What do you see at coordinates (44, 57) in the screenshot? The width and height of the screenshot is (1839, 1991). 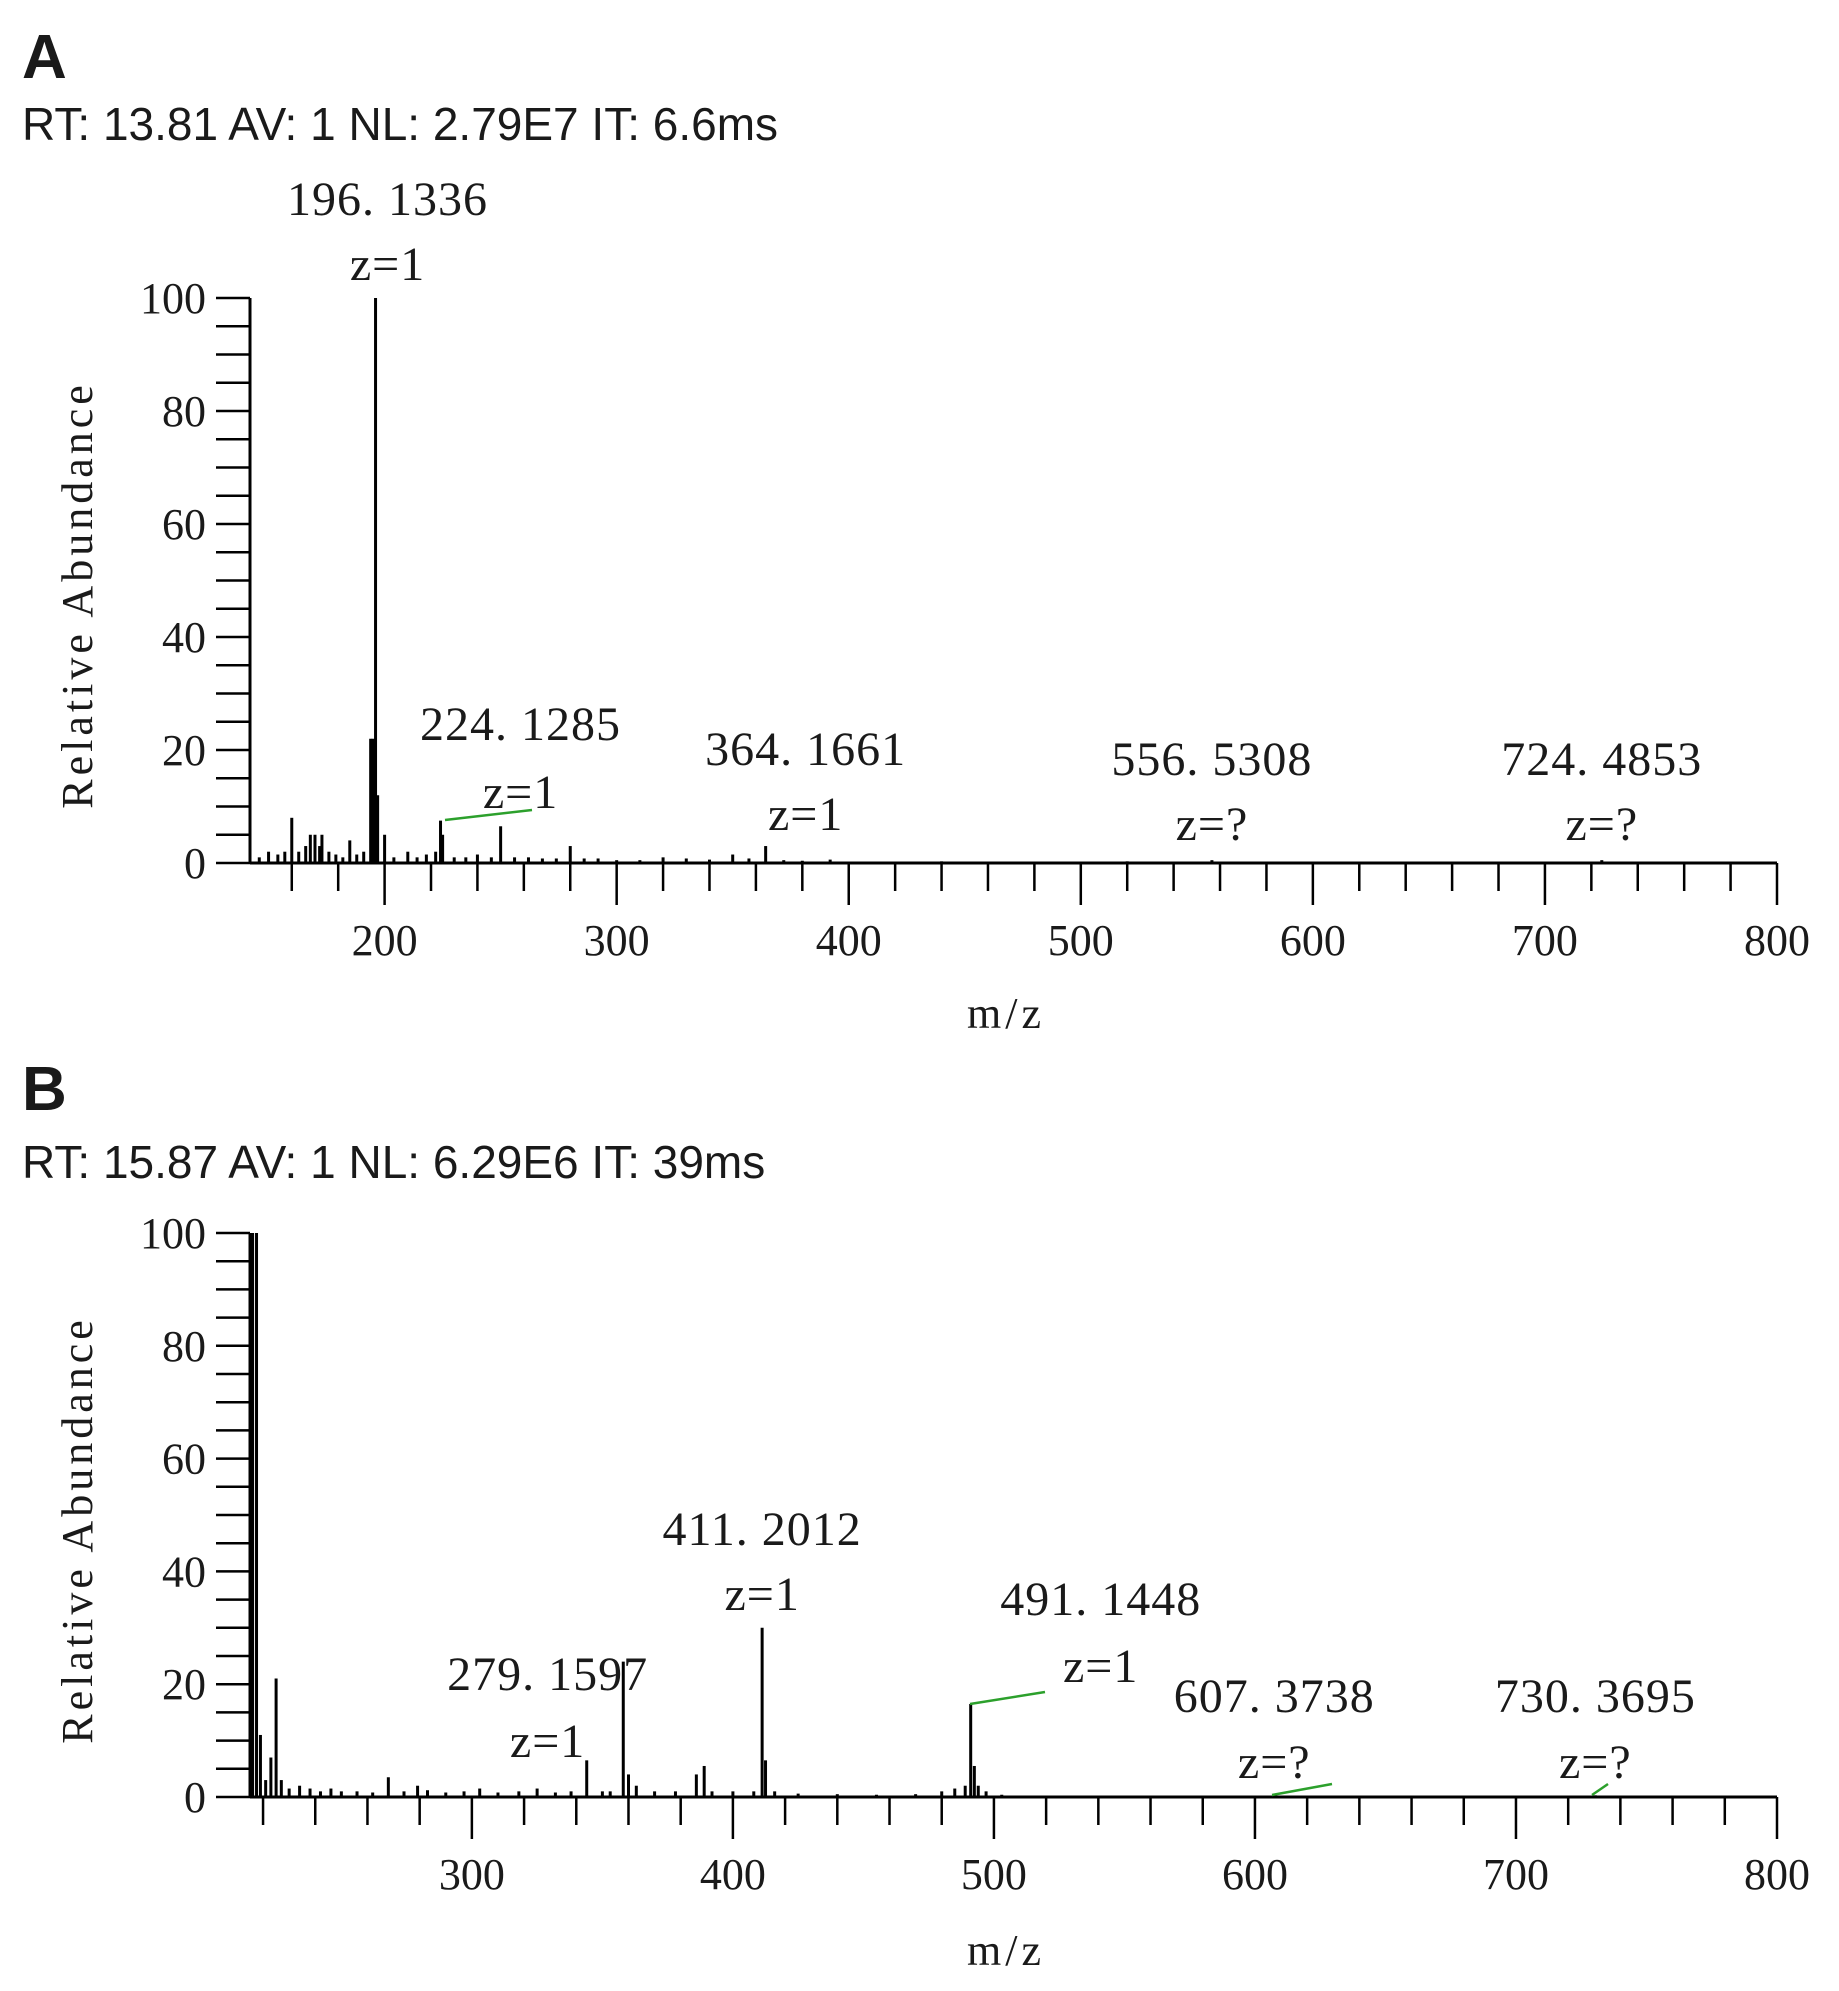 I see `panel-letter: A` at bounding box center [44, 57].